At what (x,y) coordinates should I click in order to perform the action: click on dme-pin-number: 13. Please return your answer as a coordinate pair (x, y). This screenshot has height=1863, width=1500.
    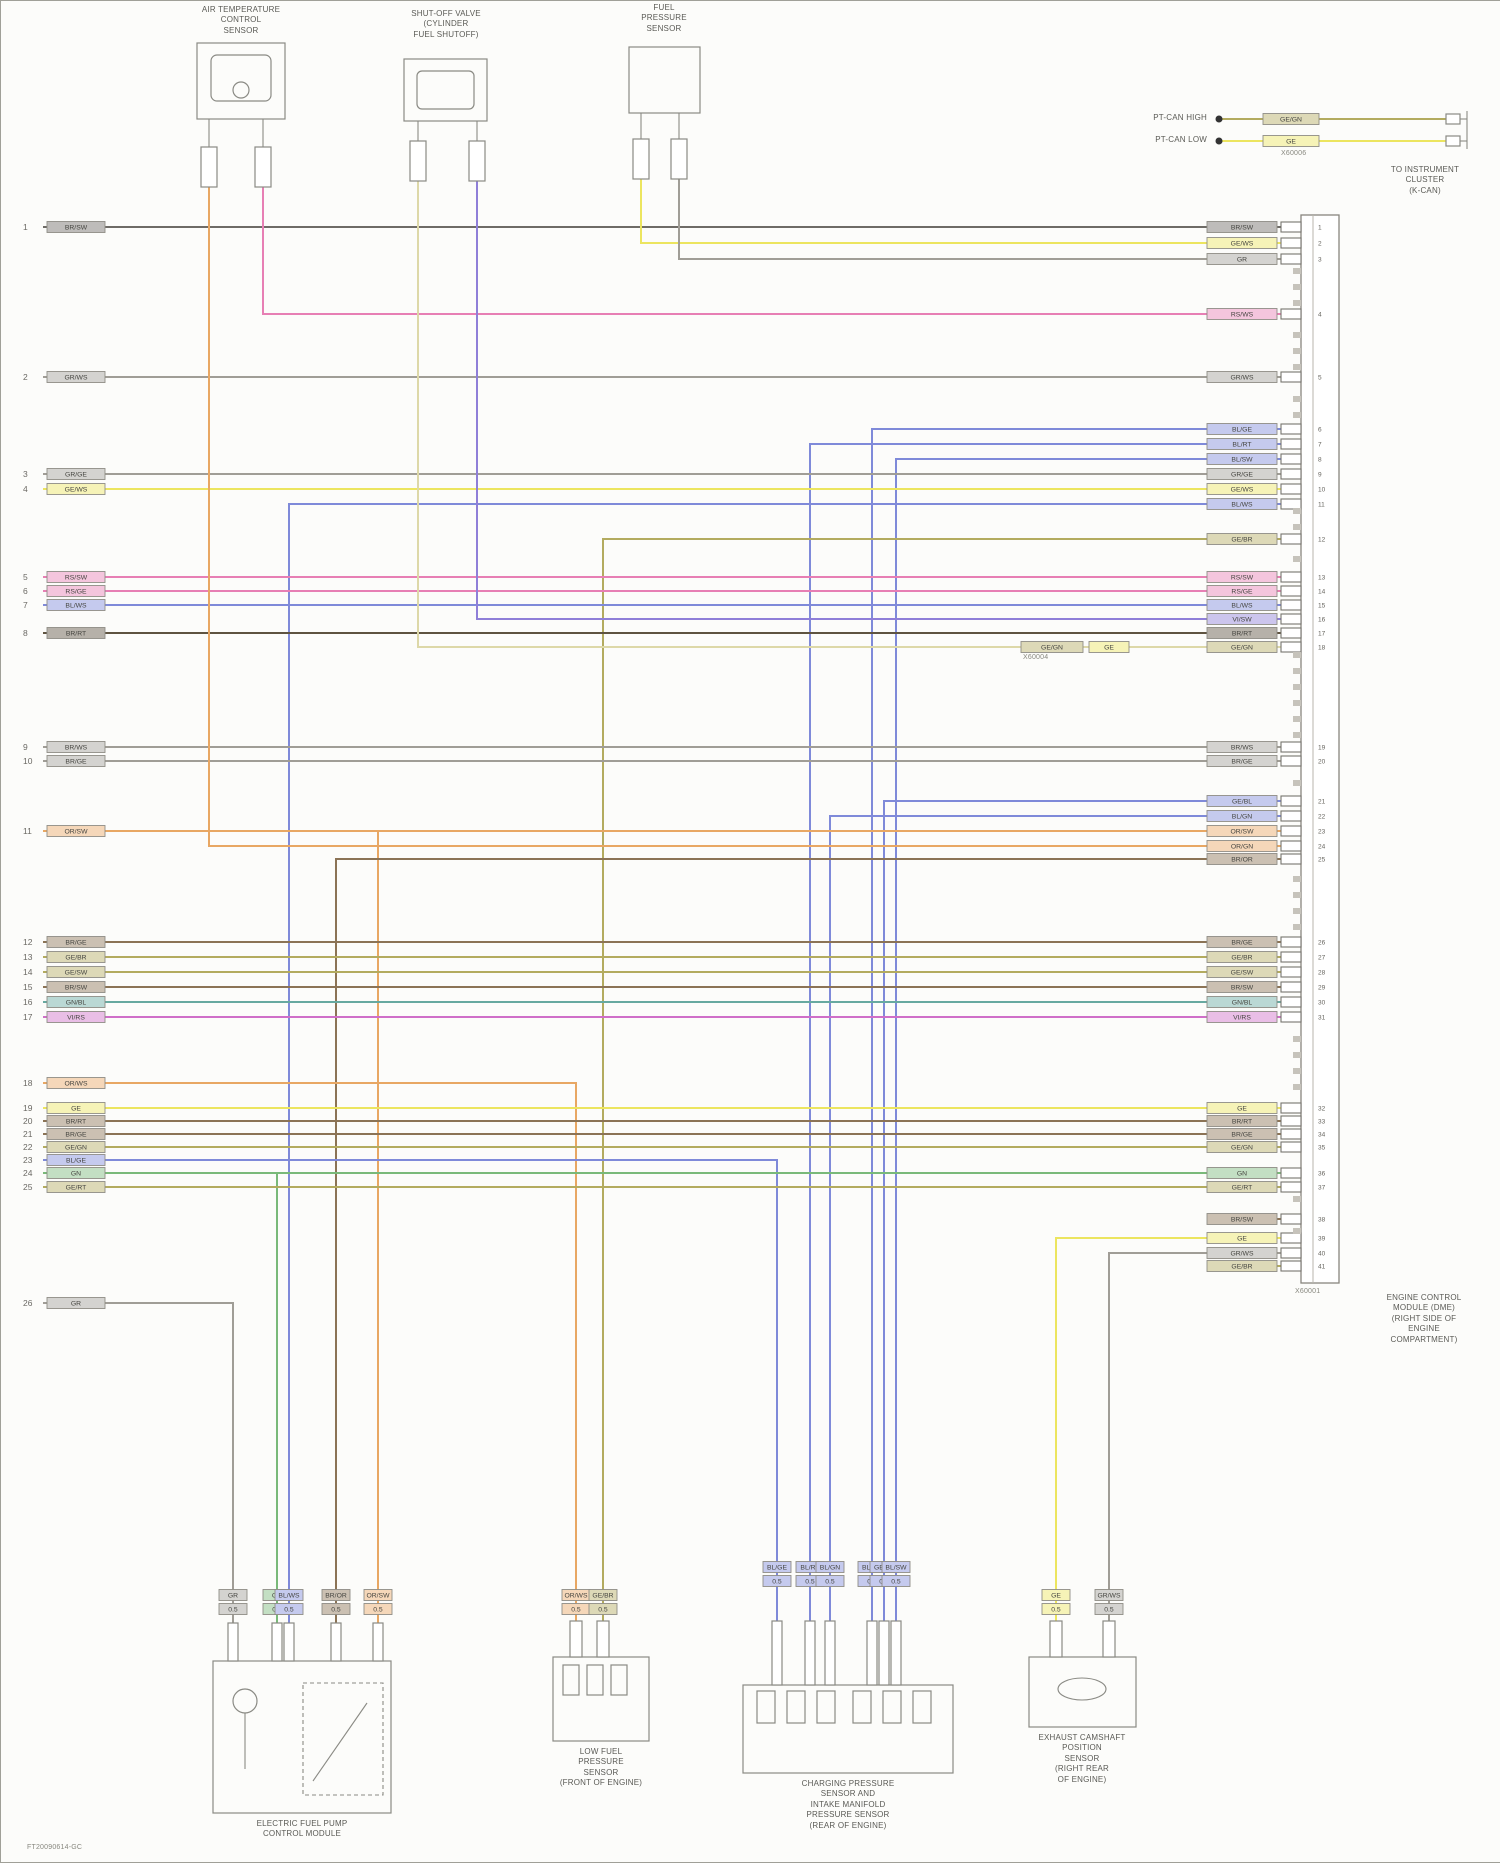
    Looking at the image, I should click on (1322, 578).